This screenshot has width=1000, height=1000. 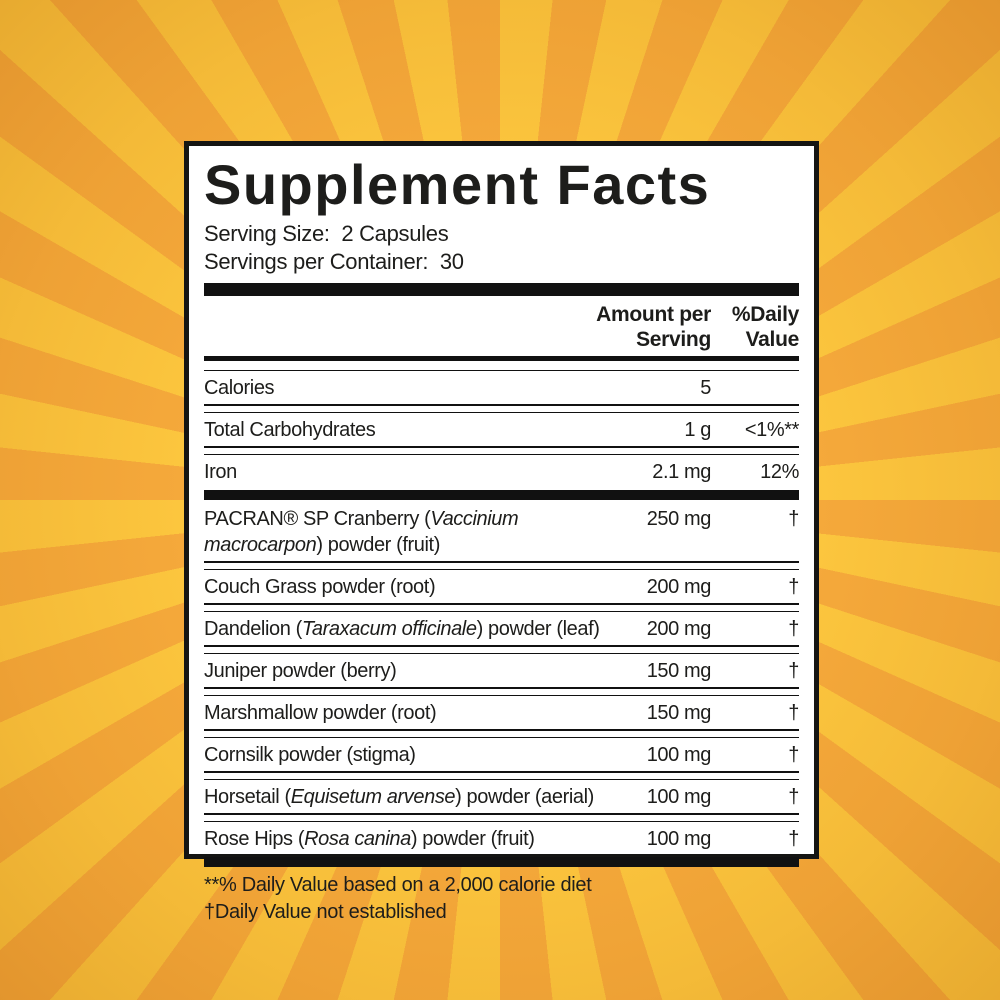 What do you see at coordinates (369, 839) in the screenshot?
I see `ingredient-name: Rose Hips (Rosa canina) powder (fruit)` at bounding box center [369, 839].